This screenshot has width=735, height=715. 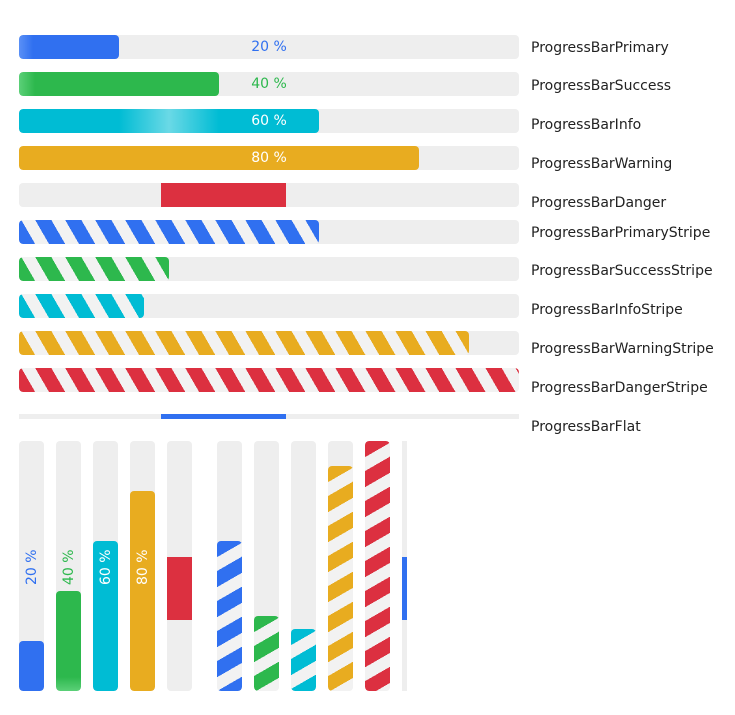 I want to click on progress-bar-info: 60 % ProgressBarInfo, so click(x=377, y=122).